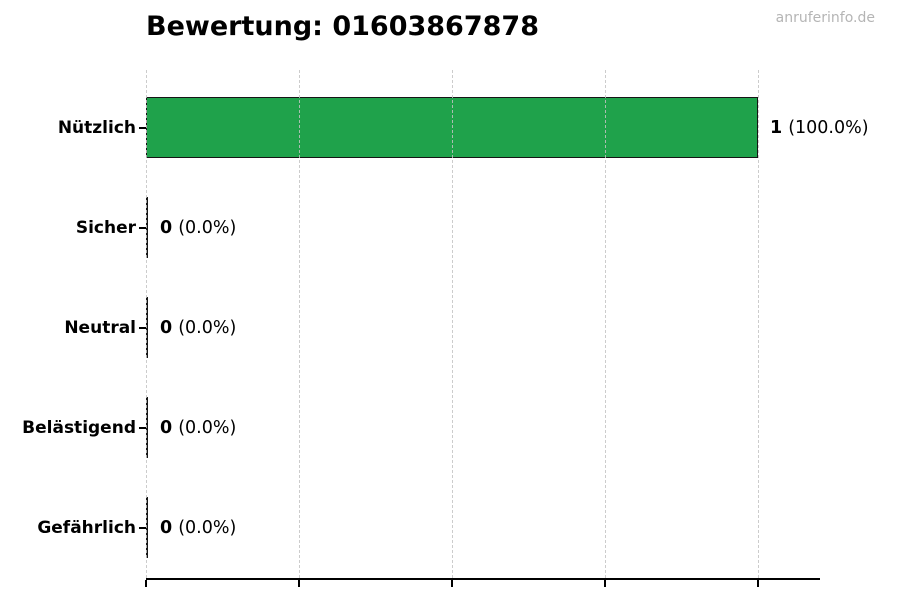  What do you see at coordinates (825, 18) in the screenshot?
I see `watermark: anruferinfo.de` at bounding box center [825, 18].